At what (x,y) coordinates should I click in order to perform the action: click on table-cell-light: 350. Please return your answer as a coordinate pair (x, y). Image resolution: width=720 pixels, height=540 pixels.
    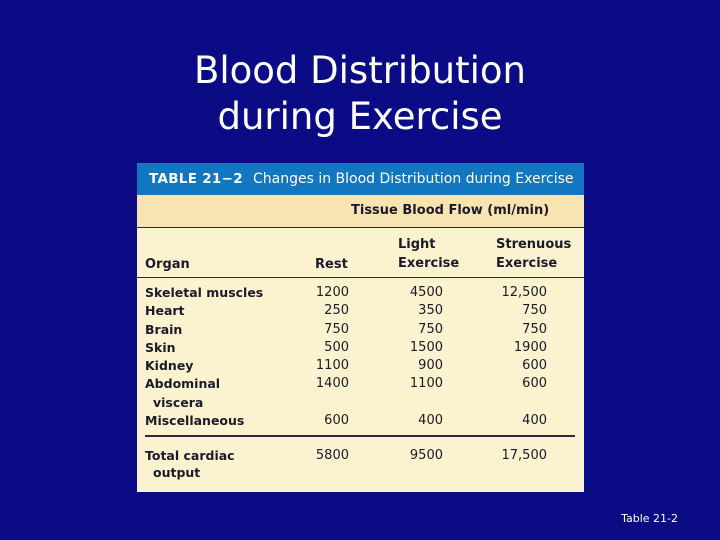
    Looking at the image, I should click on (430, 311).